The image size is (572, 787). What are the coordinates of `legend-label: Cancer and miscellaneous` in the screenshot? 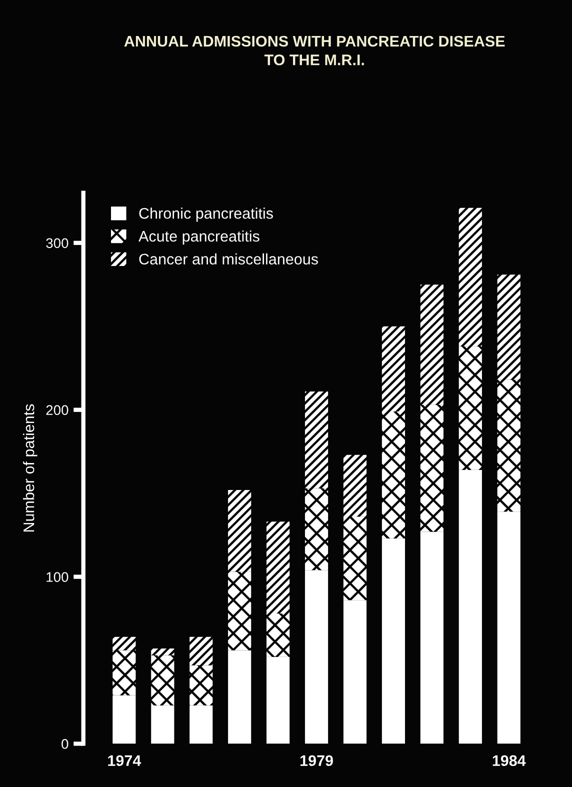 It's located at (228, 259).